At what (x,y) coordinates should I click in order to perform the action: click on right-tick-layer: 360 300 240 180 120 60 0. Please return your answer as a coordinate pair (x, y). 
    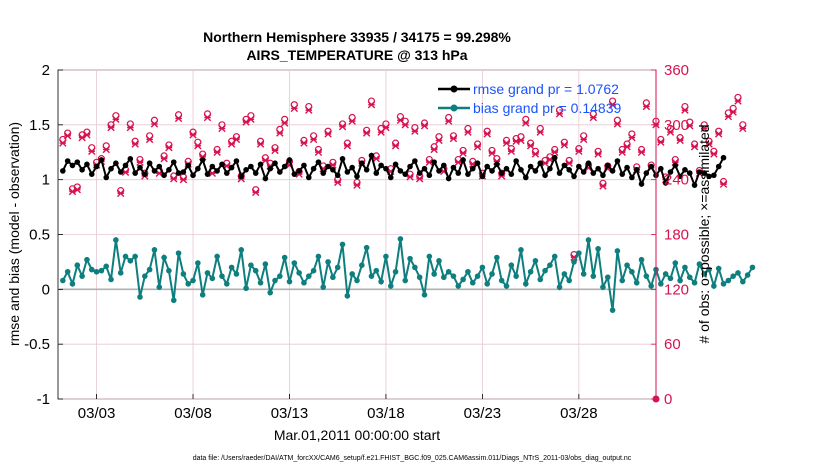
    Looking at the image, I should click on (670, 235).